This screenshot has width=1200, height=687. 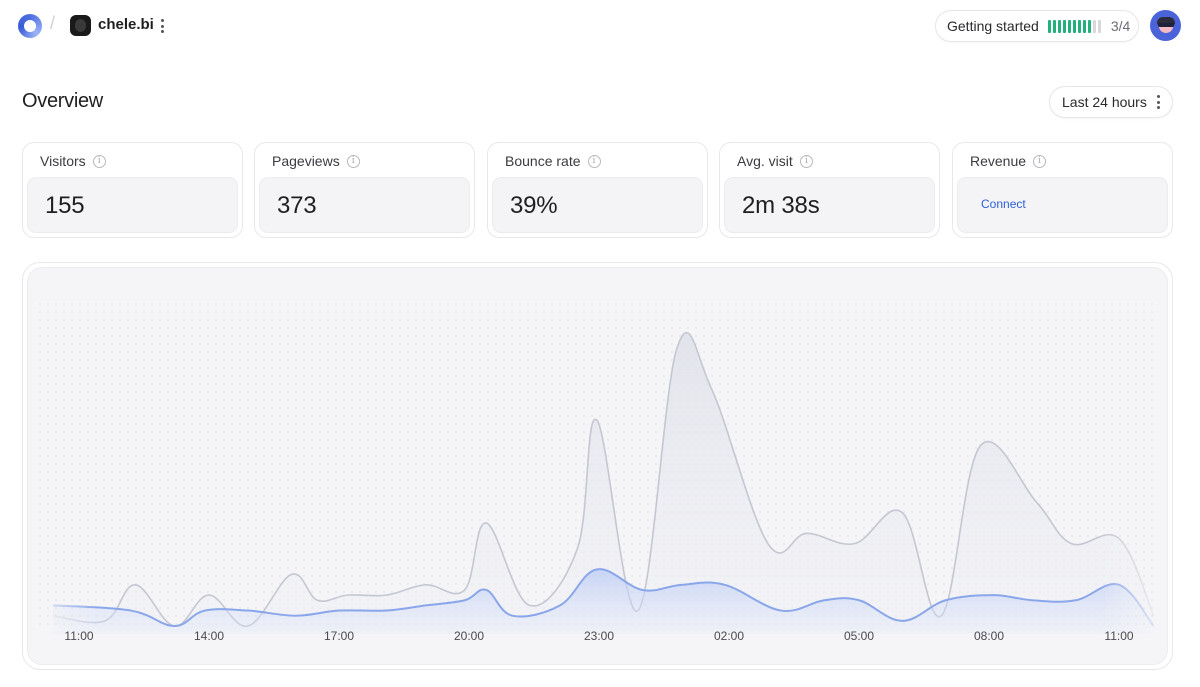 What do you see at coordinates (729, 636) in the screenshot?
I see `x-tick-label: 02:00` at bounding box center [729, 636].